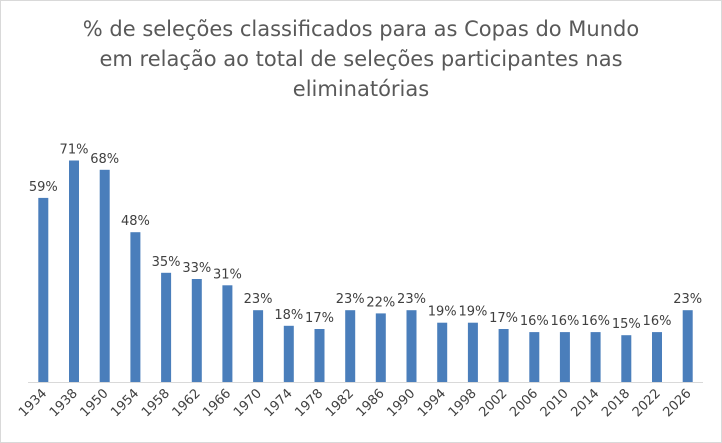  Describe the element at coordinates (288, 353) in the screenshot. I see `bar-1974` at that location.